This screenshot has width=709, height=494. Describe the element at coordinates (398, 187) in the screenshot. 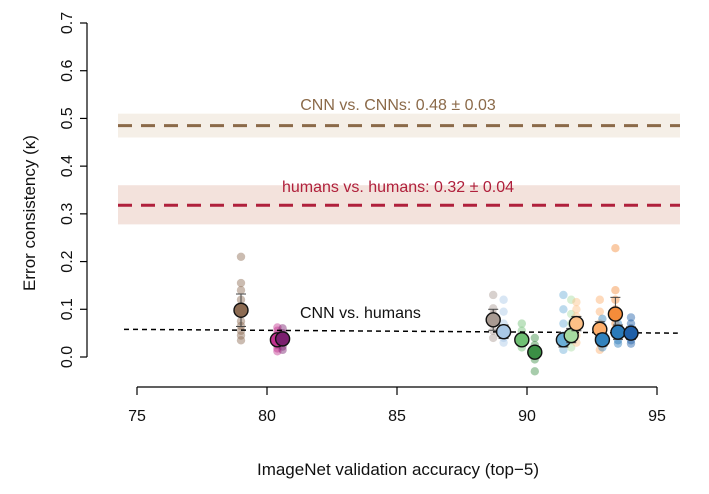

I see `humans-vs-humans-label: humans vs. humans: 0.32 ± 0.04` at that location.